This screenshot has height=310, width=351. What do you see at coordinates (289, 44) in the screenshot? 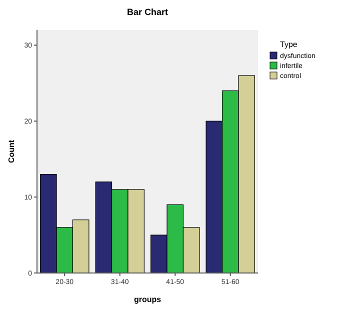
I see `legend-title: Type` at bounding box center [289, 44].